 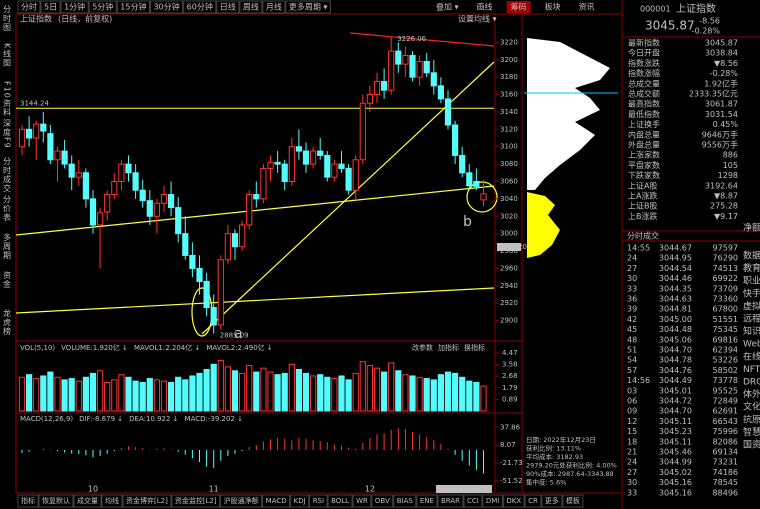 I want to click on tool-button: 叠加 ▾, so click(x=447, y=7).